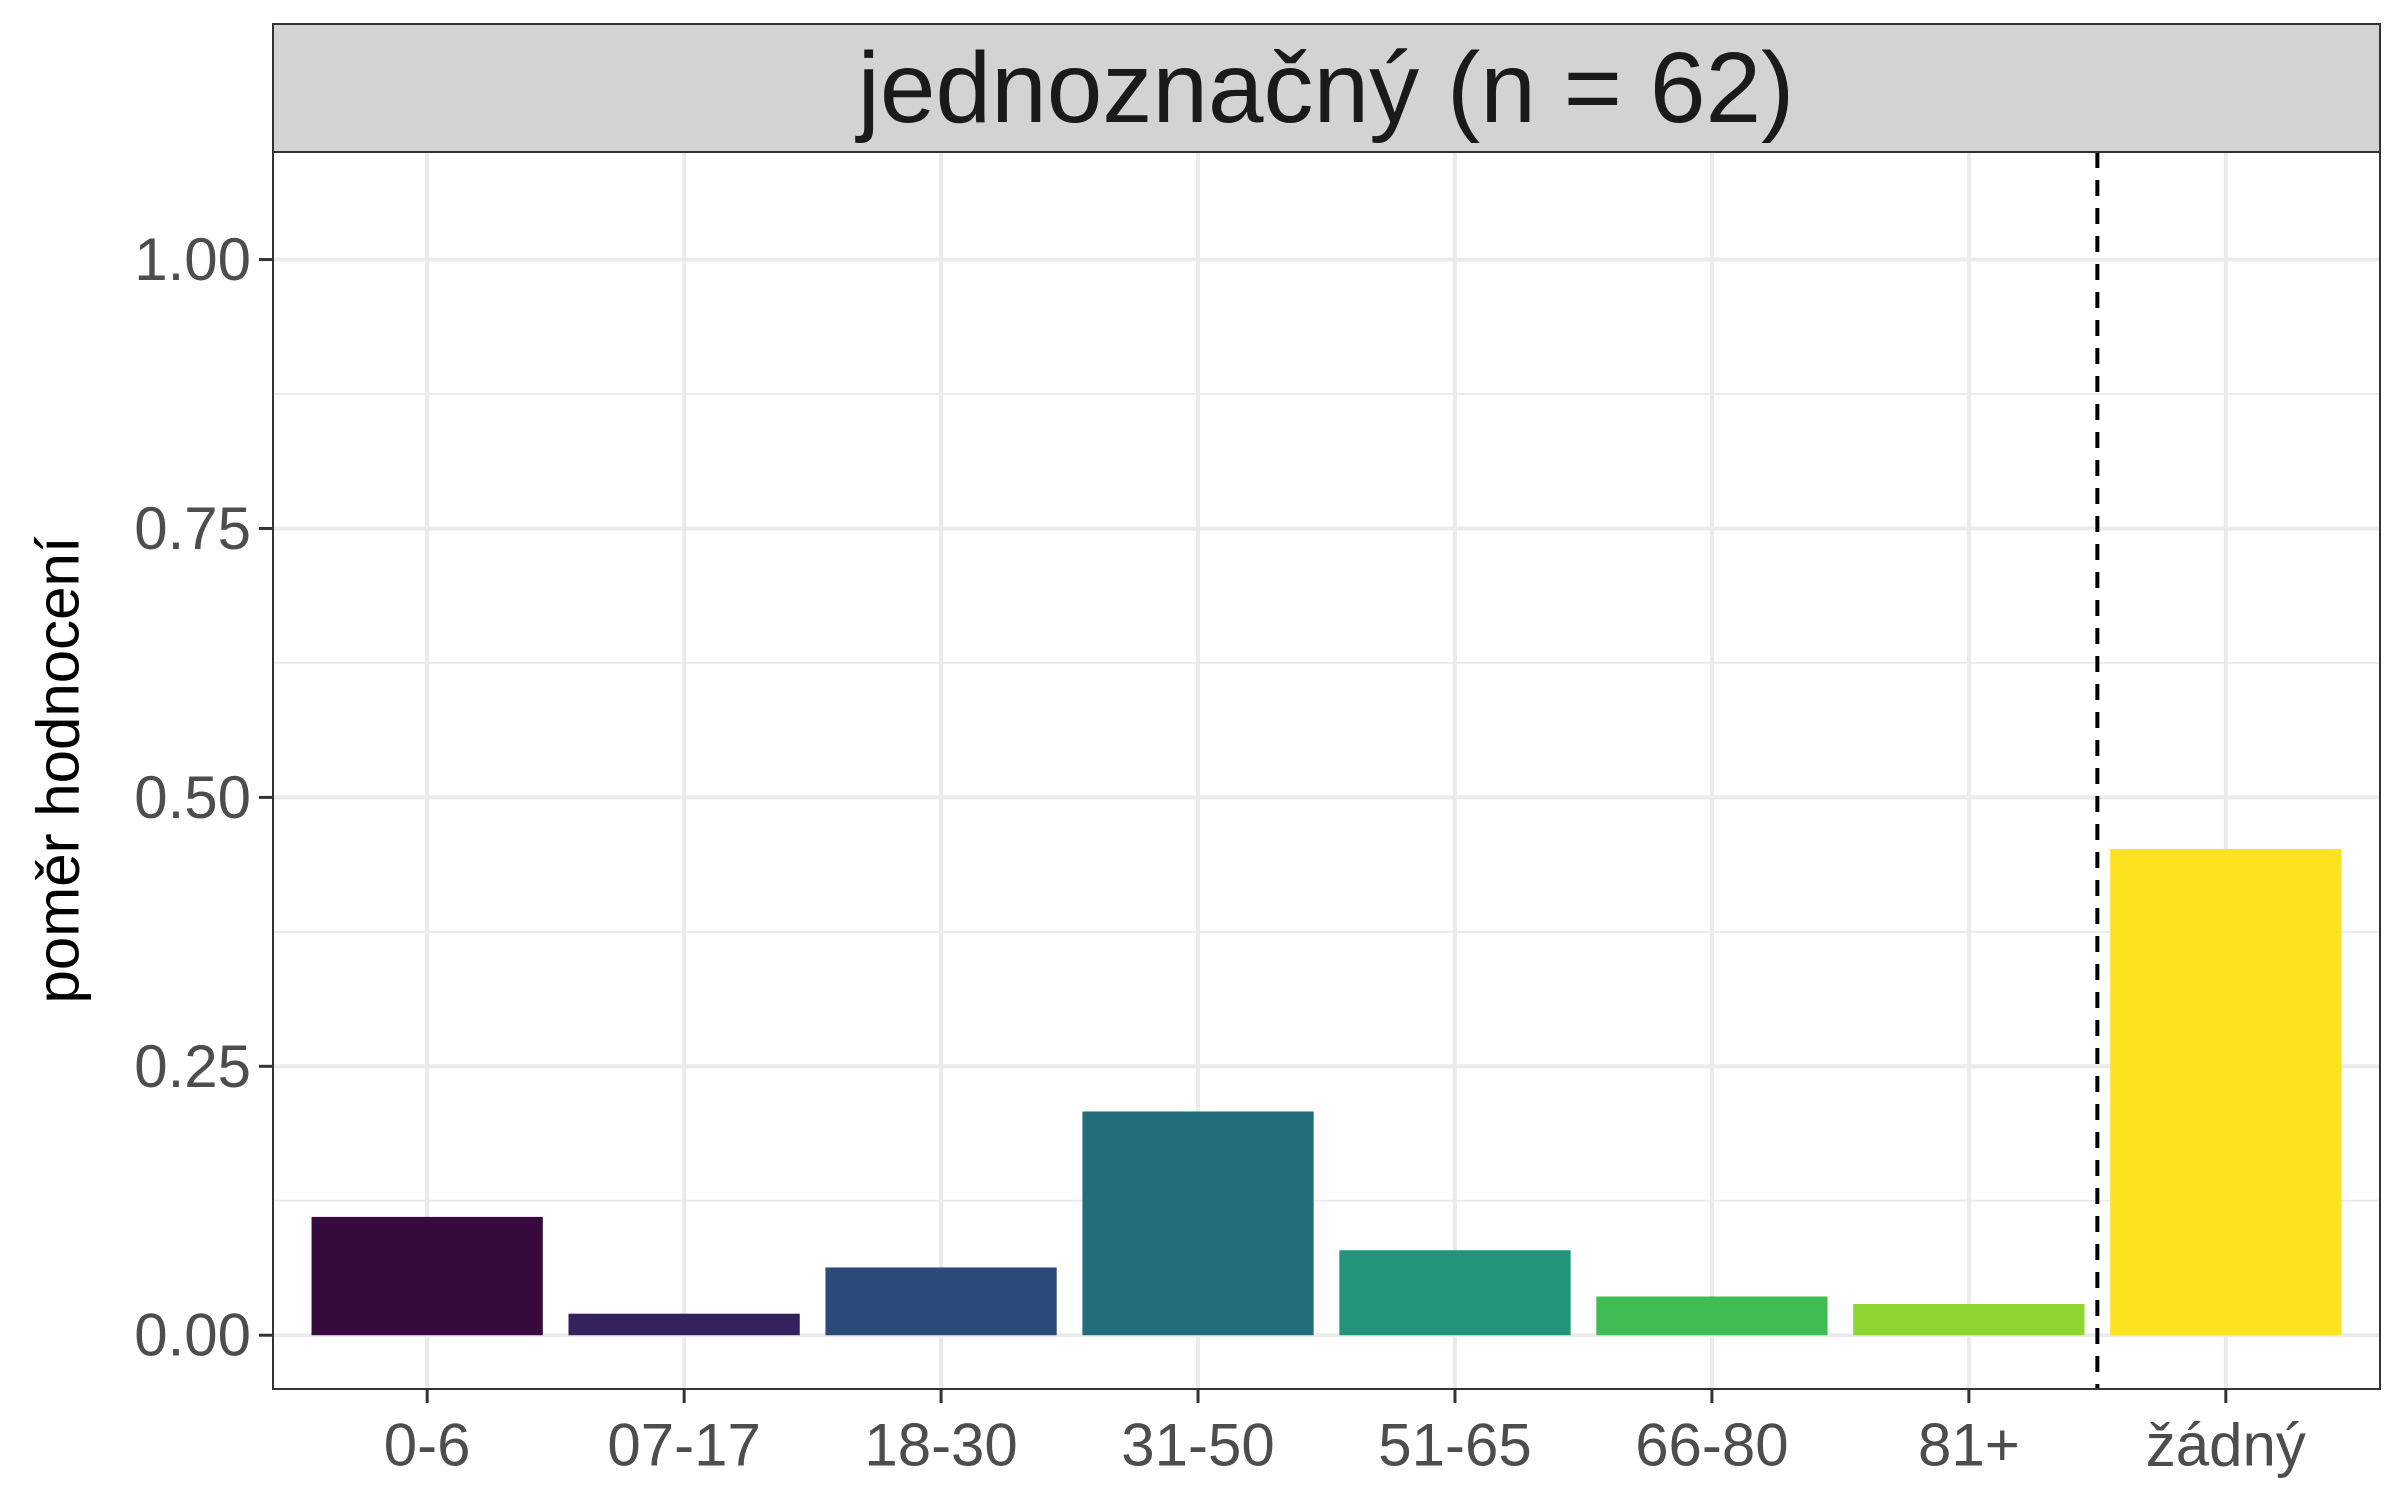 The width and height of the screenshot is (2400, 1500). What do you see at coordinates (1197, 1445) in the screenshot?
I see `x-tick-label: 31-50` at bounding box center [1197, 1445].